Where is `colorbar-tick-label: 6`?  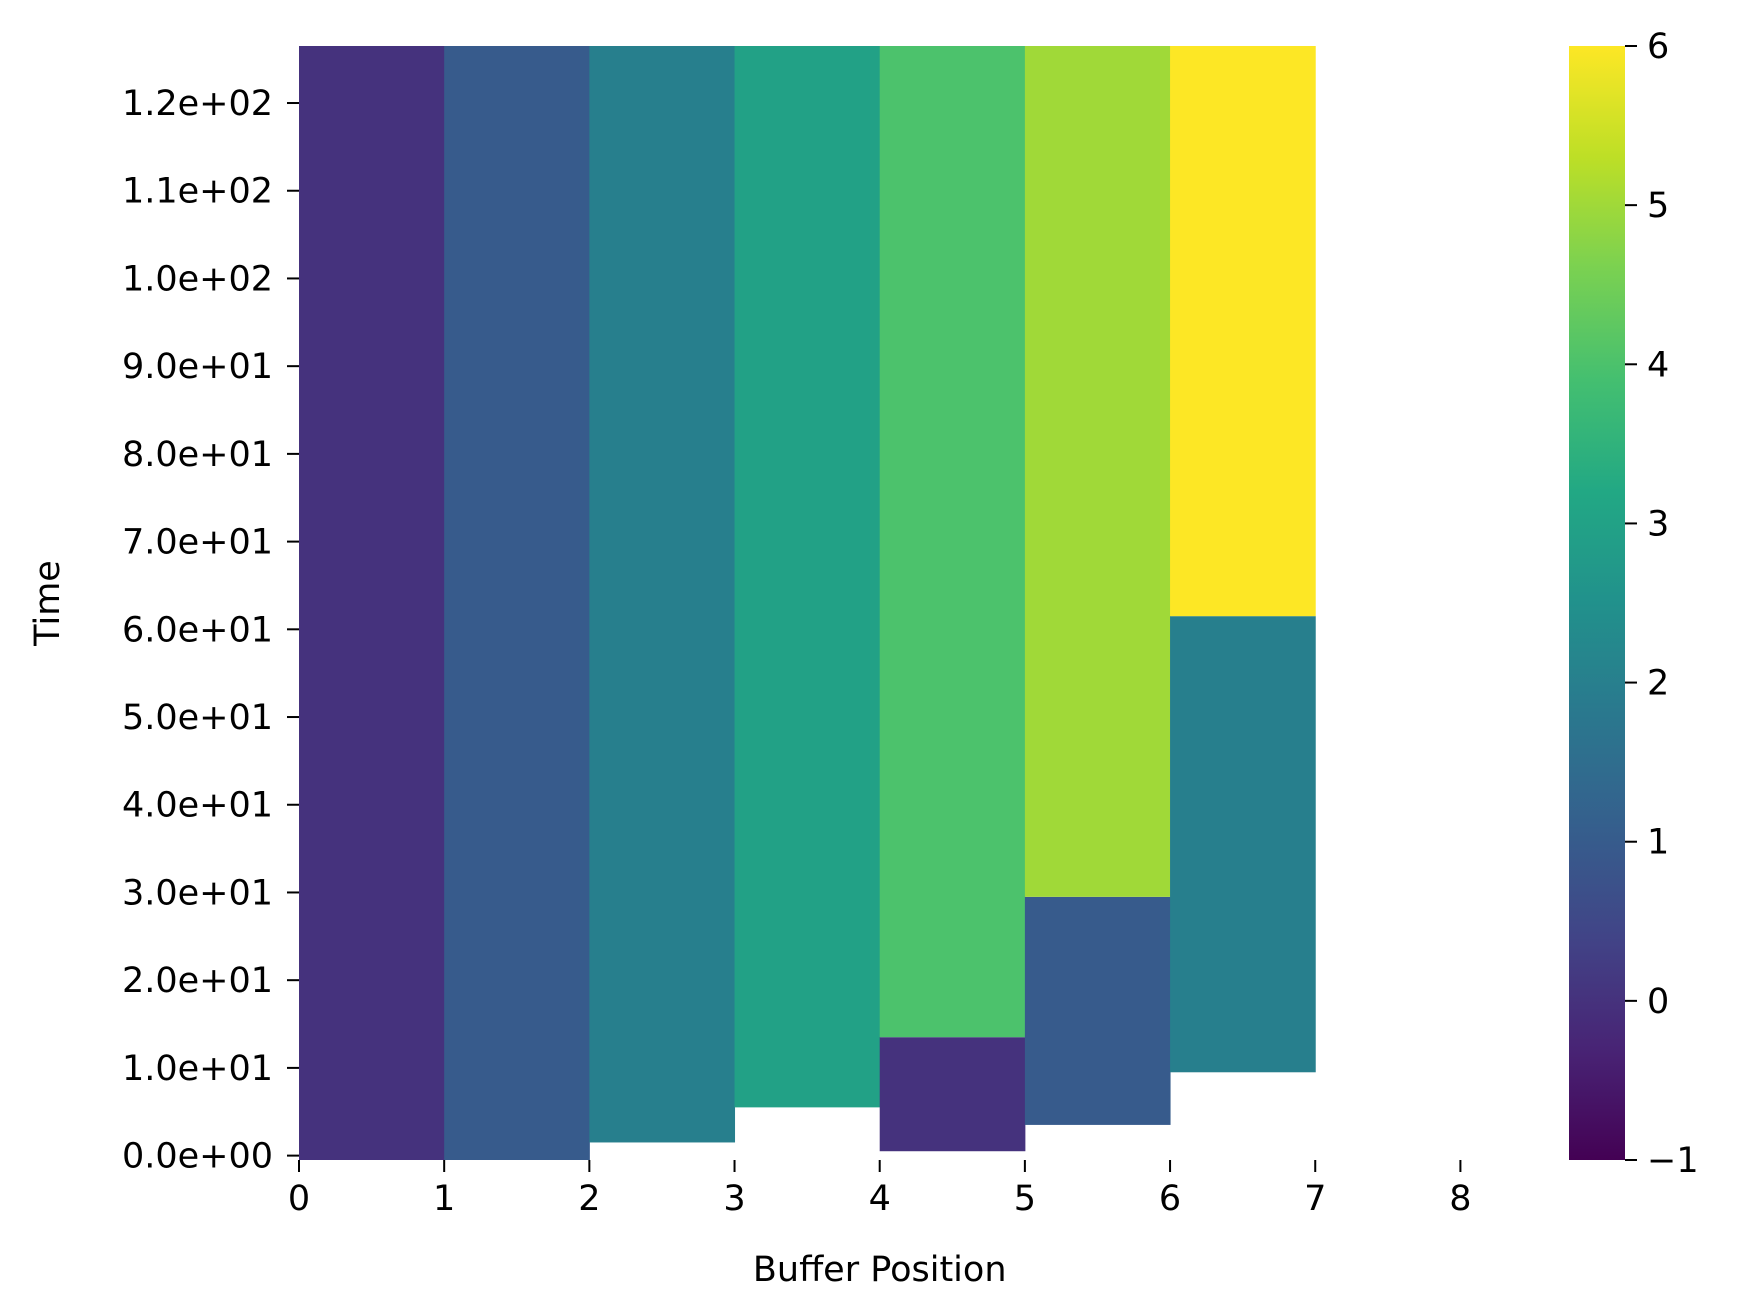 colorbar-tick-label: 6 is located at coordinates (1658, 47).